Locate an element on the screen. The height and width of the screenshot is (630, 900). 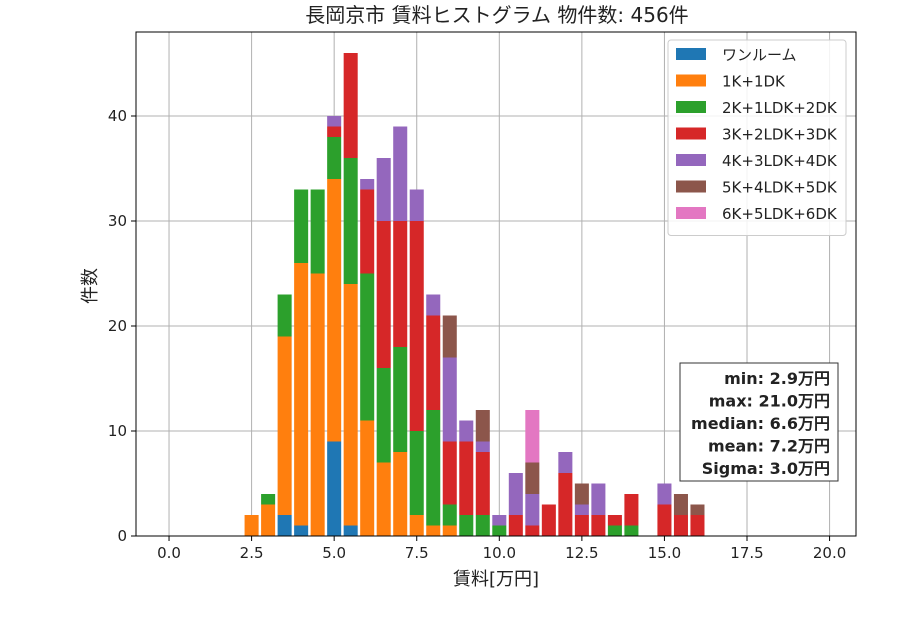
stats-line: max: 21.0万円 is located at coordinates (769, 401).